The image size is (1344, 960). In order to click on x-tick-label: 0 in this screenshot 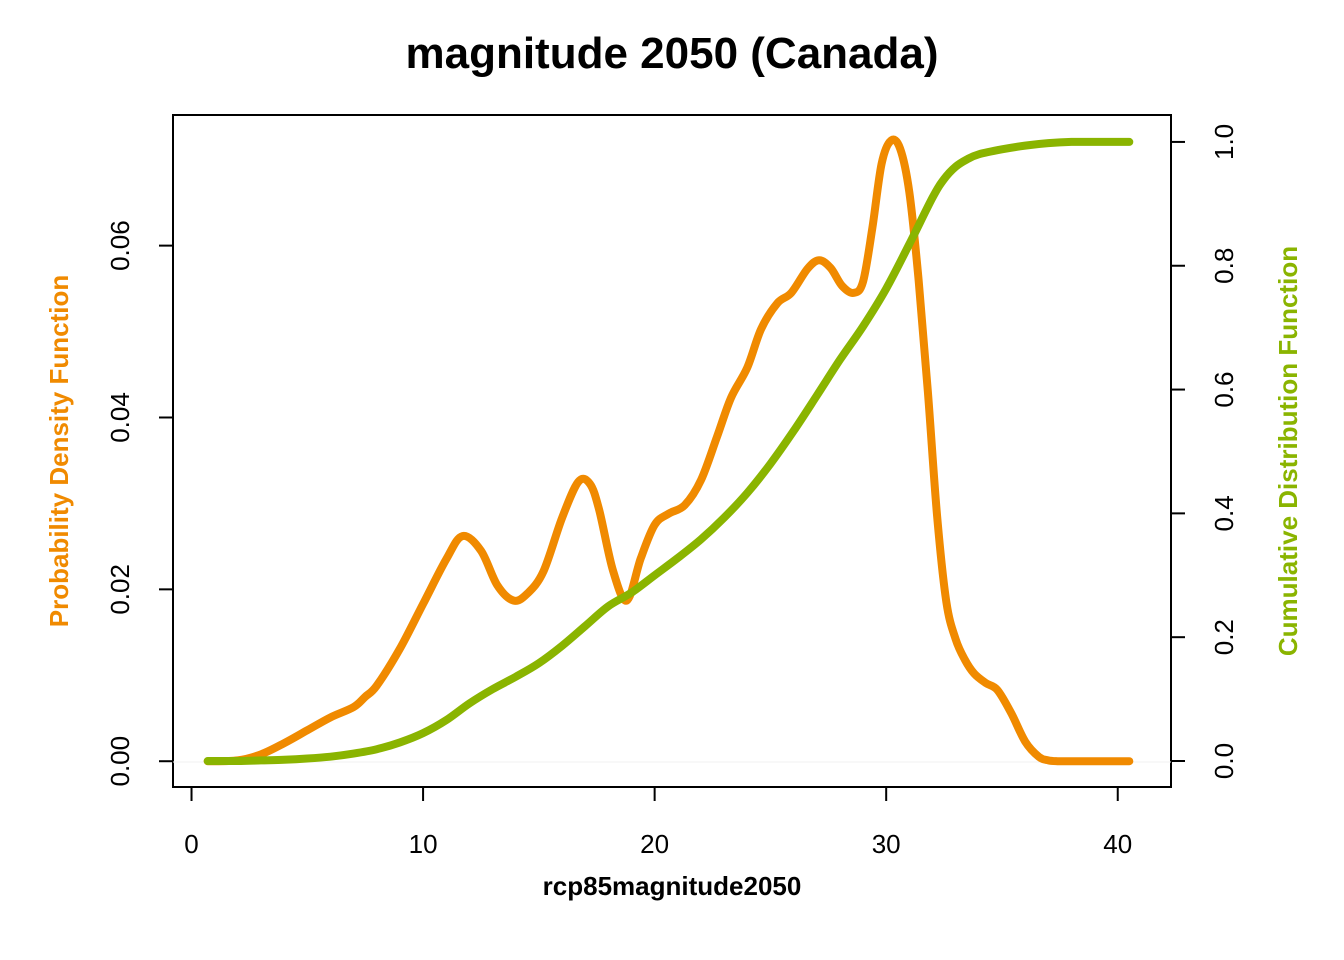, I will do `click(191, 844)`.